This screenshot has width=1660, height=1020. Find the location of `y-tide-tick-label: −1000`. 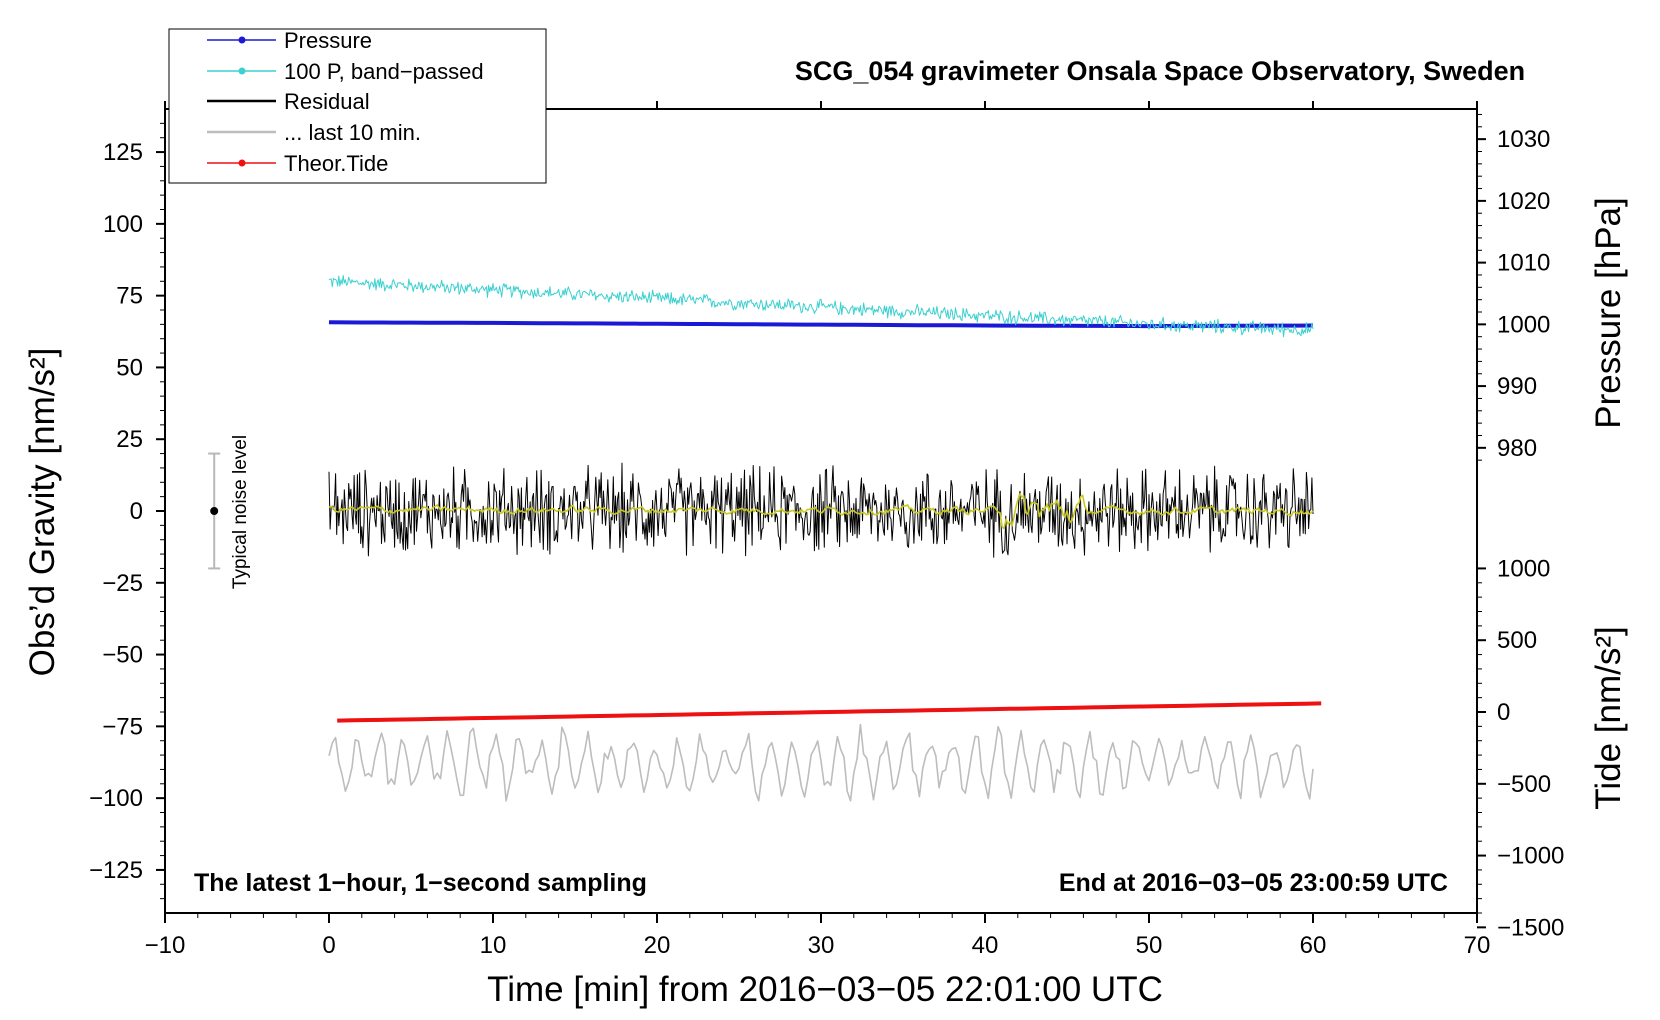

y-tide-tick-label: −1000 is located at coordinates (1530, 856).